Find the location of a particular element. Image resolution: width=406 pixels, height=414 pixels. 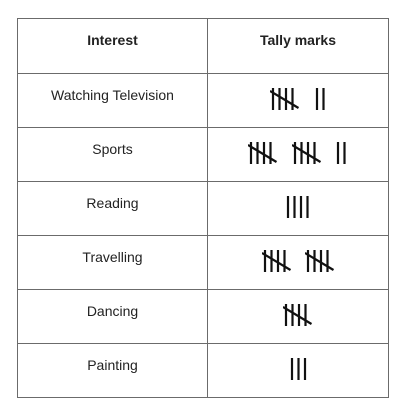

table-row: Travelling is located at coordinates (203, 262).